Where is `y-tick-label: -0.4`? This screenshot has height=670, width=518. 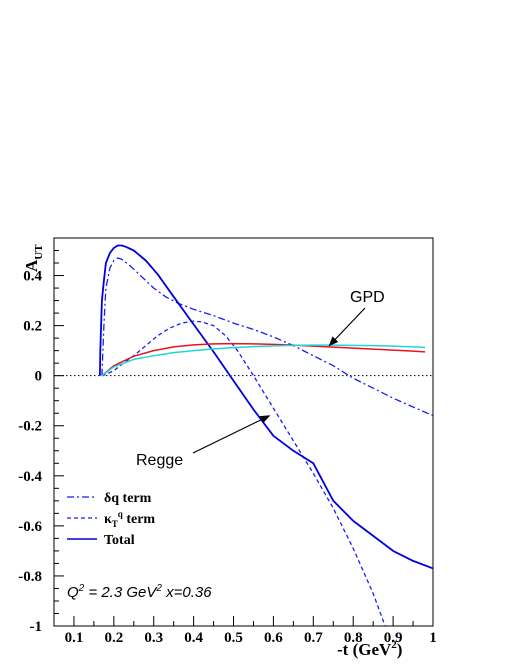
y-tick-label: -0.4 is located at coordinates (30, 477).